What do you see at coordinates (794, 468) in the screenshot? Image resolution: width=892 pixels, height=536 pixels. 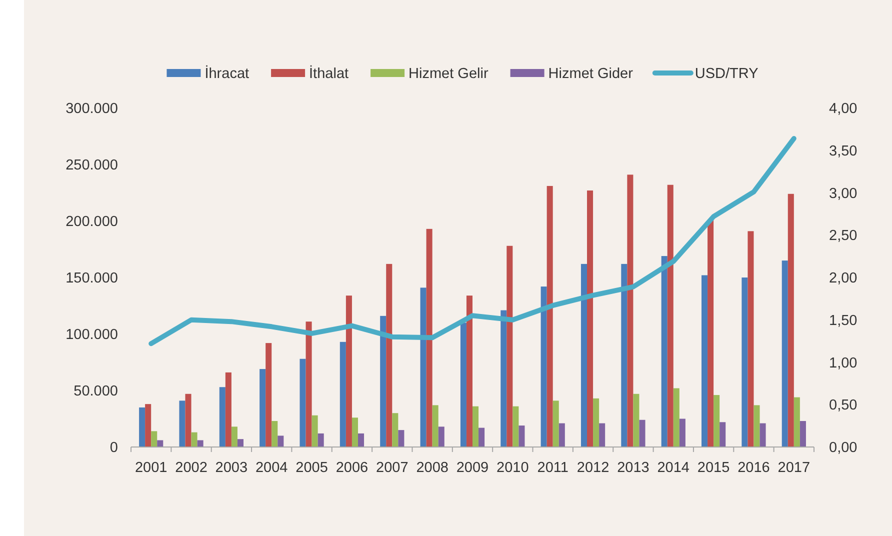 I see `x-tick-label: 2017` at bounding box center [794, 468].